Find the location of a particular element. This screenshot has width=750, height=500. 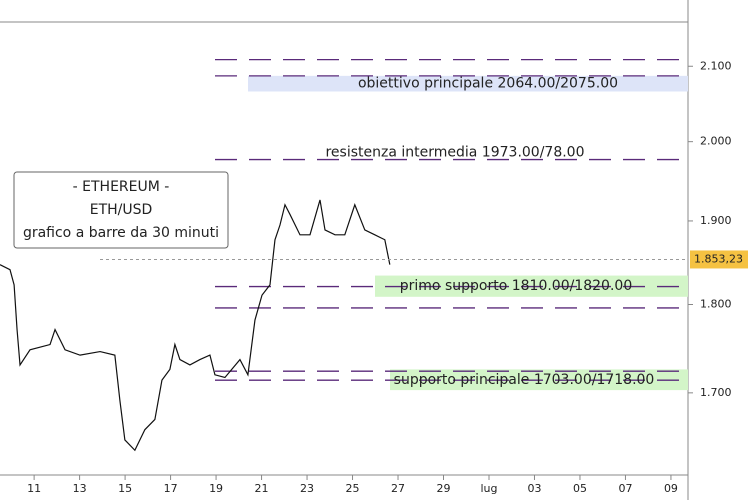

x-tick-label: 25 is located at coordinates (353, 488).